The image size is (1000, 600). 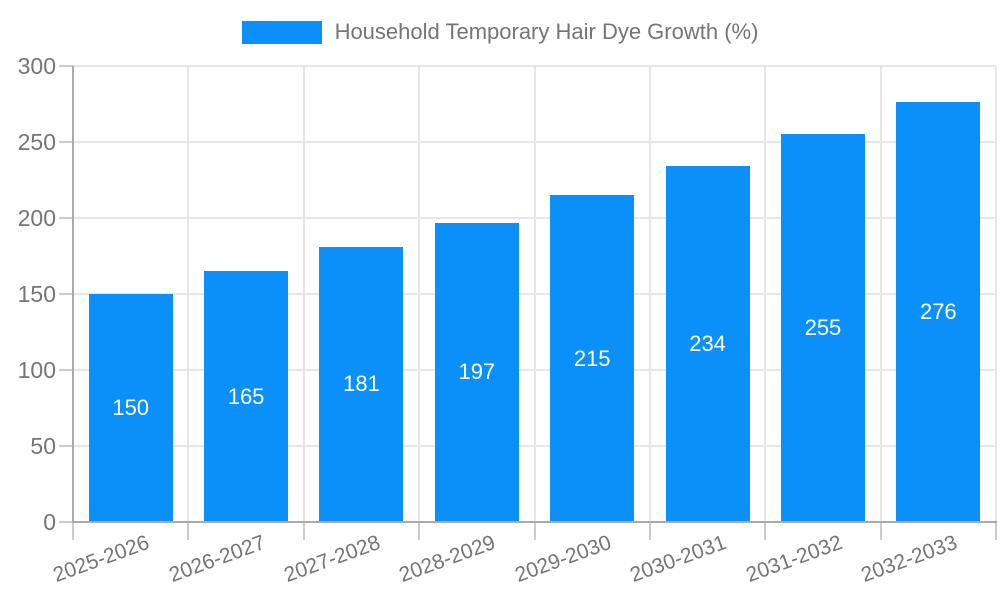 I want to click on x-axis-line, so click(x=534, y=522).